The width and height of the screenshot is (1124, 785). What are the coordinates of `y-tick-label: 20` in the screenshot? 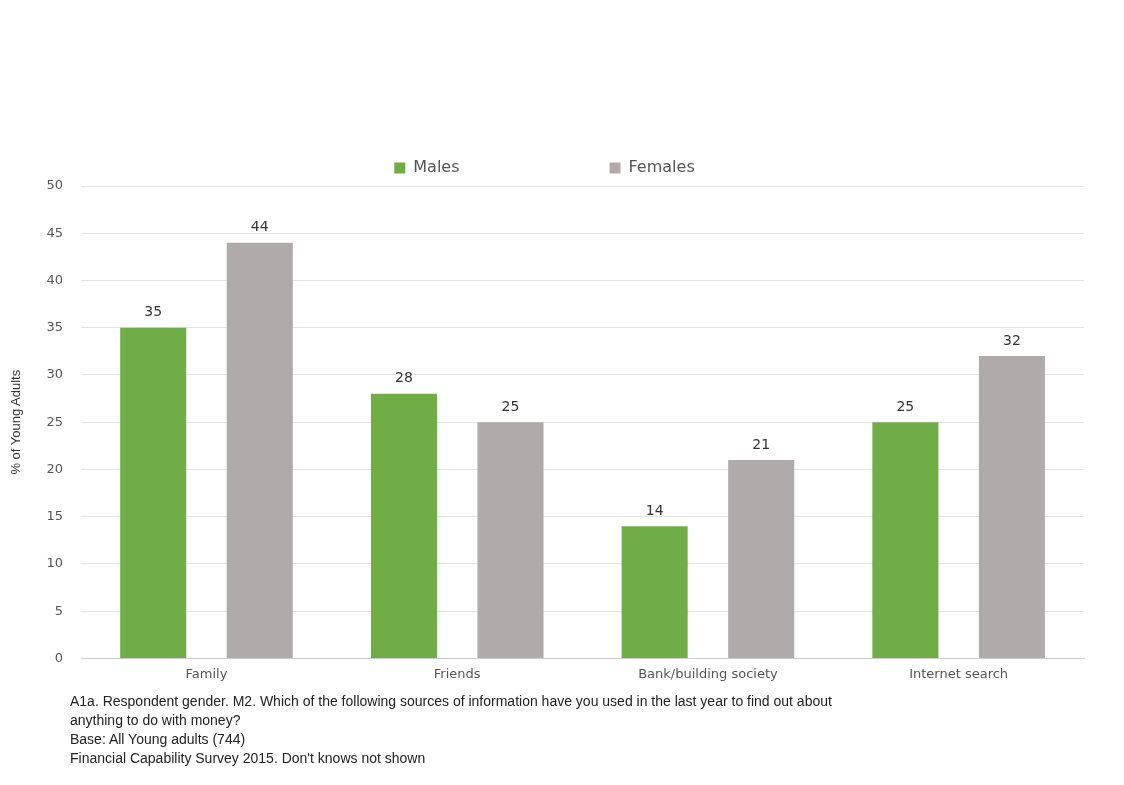 It's located at (55, 468).